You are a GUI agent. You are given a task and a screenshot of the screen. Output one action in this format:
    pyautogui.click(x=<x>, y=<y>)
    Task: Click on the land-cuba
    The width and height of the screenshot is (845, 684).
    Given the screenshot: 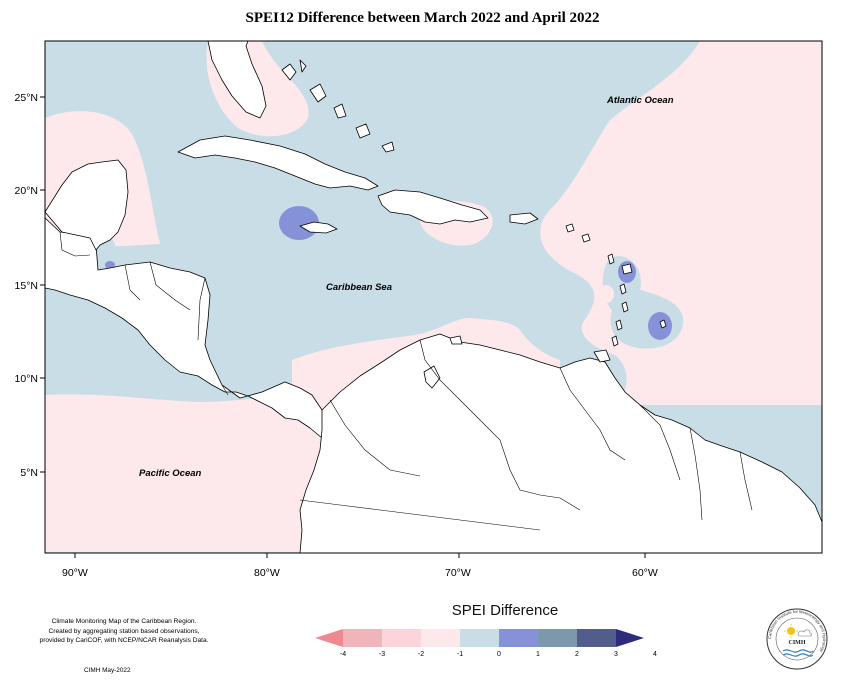 What is the action you would take?
    pyautogui.click(x=278, y=163)
    